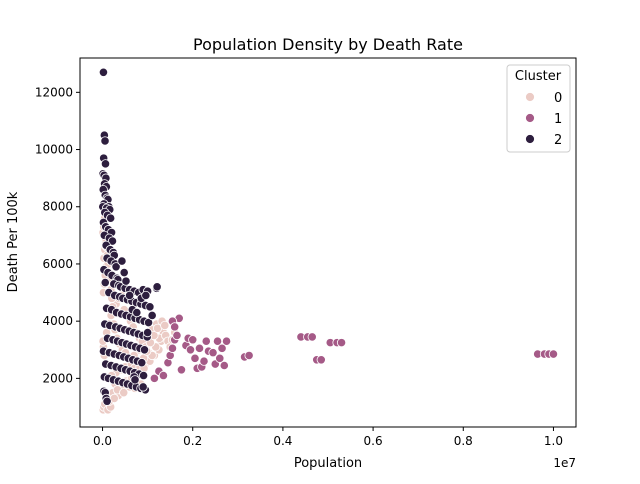 Image resolution: width=640 pixels, height=484 pixels. Describe the element at coordinates (57, 207) in the screenshot. I see `y-tick-label: 8000` at that location.